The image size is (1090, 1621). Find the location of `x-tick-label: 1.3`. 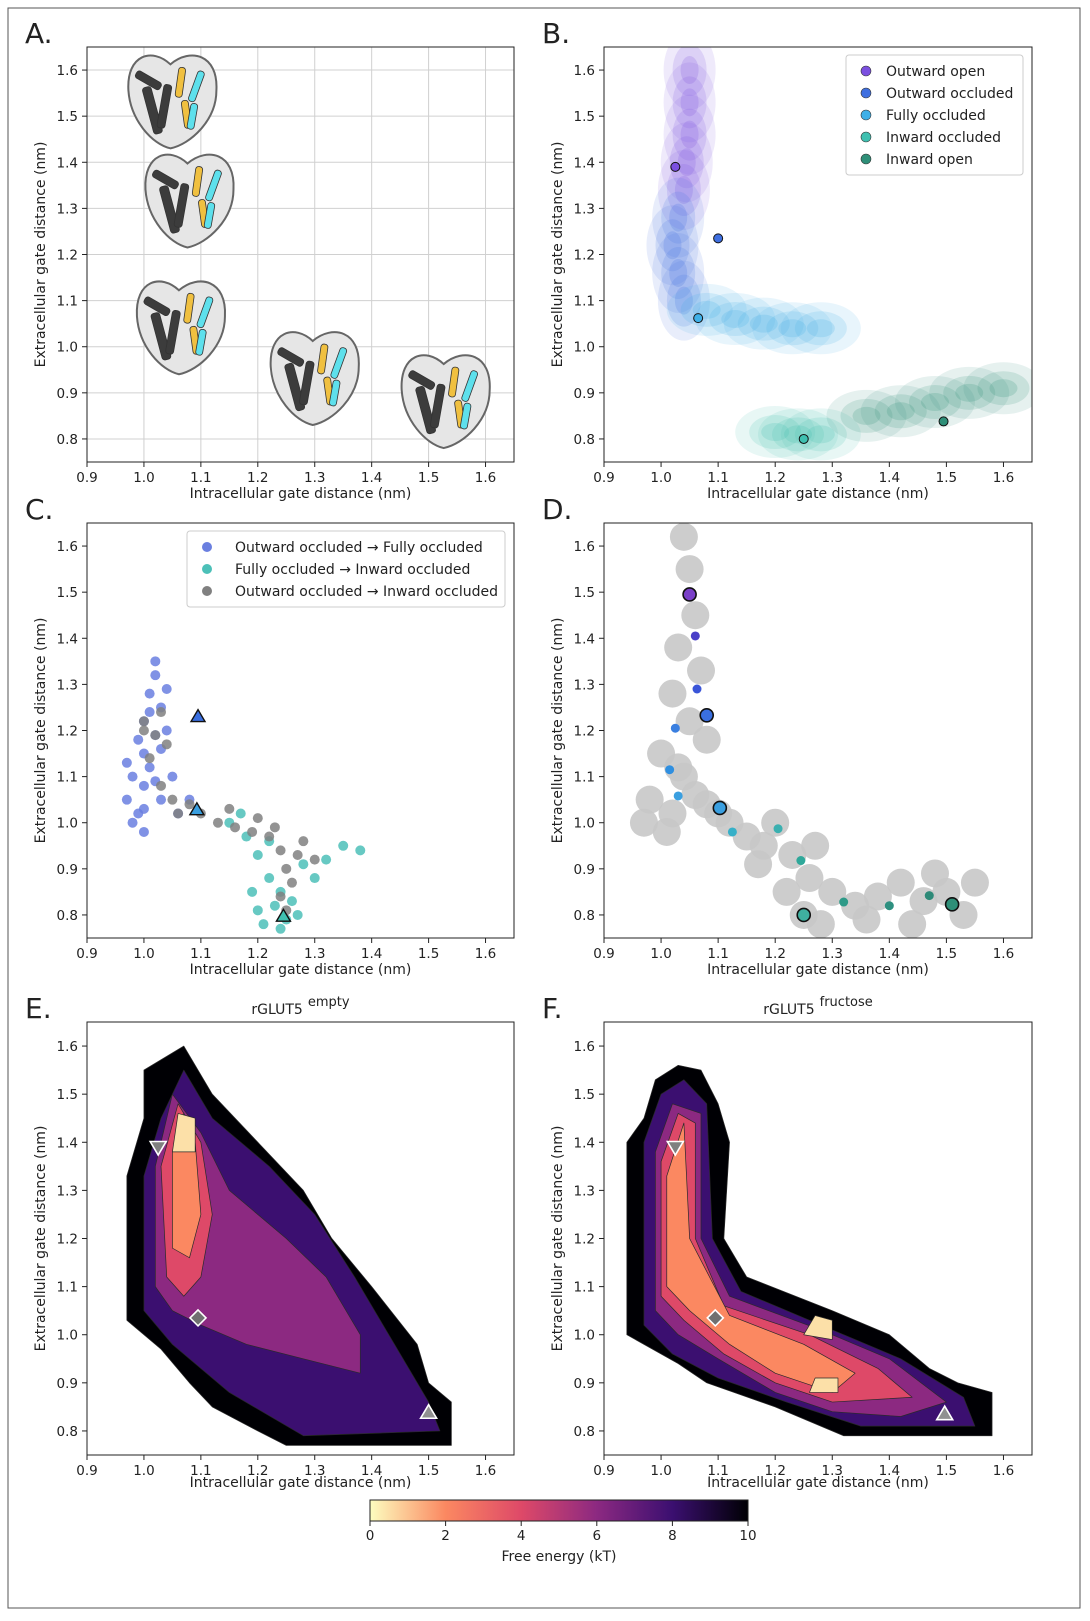

x-tick-label: 1.3 is located at coordinates (832, 1471).